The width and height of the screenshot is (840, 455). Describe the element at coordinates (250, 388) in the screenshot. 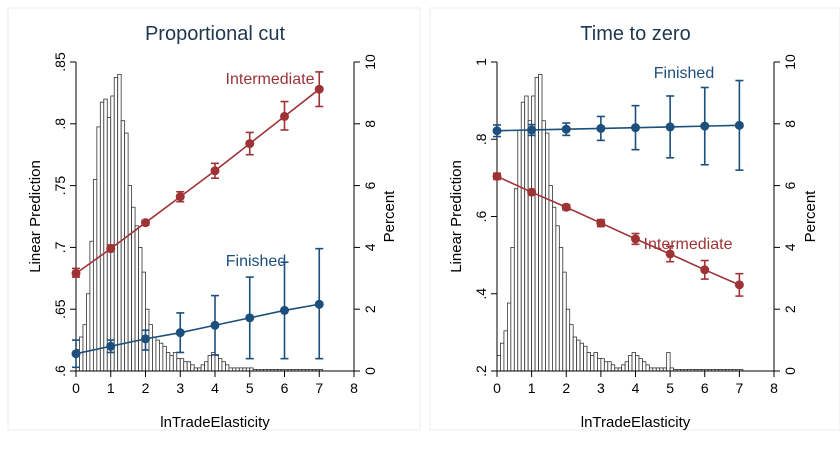

I see `x-tick-label: 5` at that location.